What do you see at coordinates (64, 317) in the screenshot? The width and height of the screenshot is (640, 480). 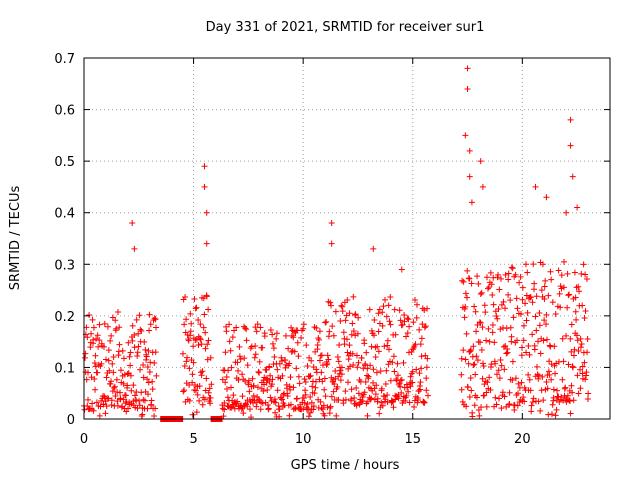 I see `y-tick-label: 0.2` at bounding box center [64, 317].